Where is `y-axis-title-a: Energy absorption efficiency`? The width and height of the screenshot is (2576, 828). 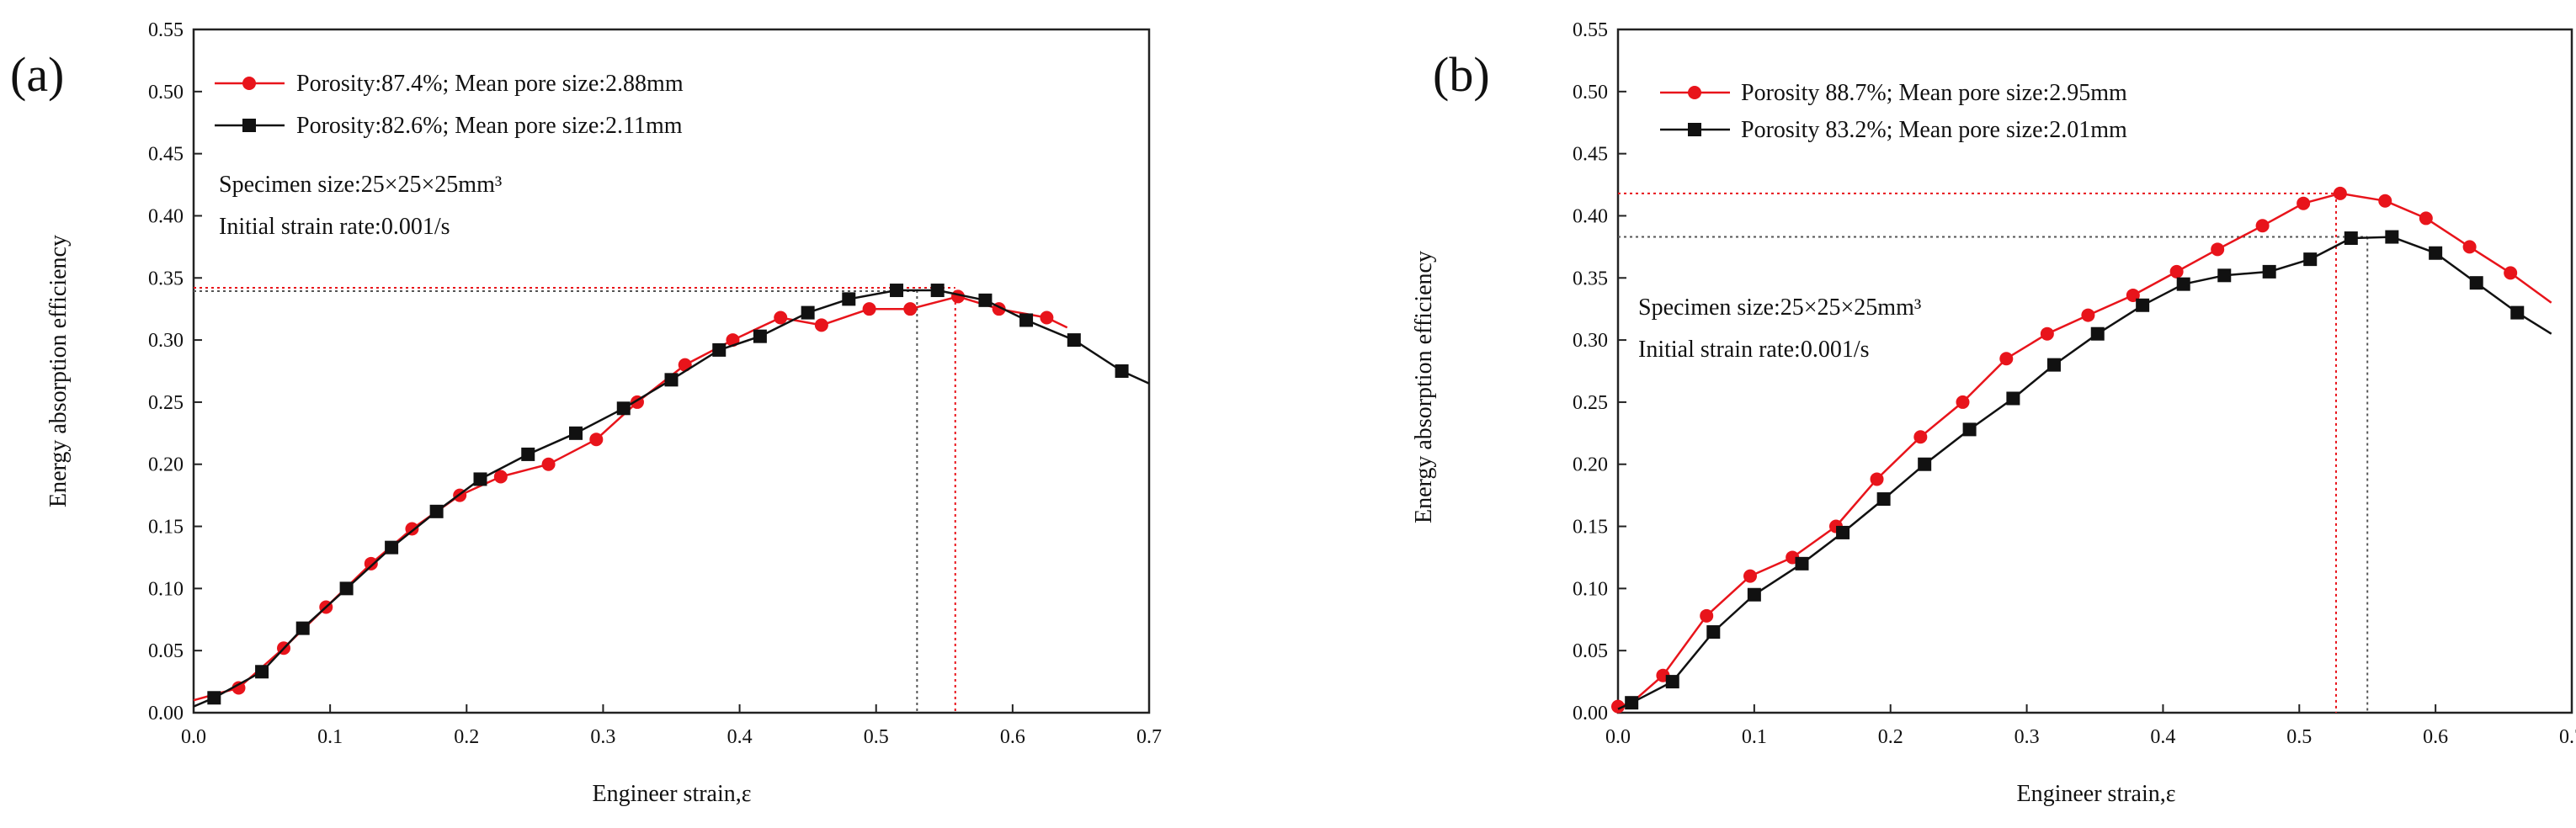
y-axis-title-a: Energy absorption efficiency is located at coordinates (58, 371).